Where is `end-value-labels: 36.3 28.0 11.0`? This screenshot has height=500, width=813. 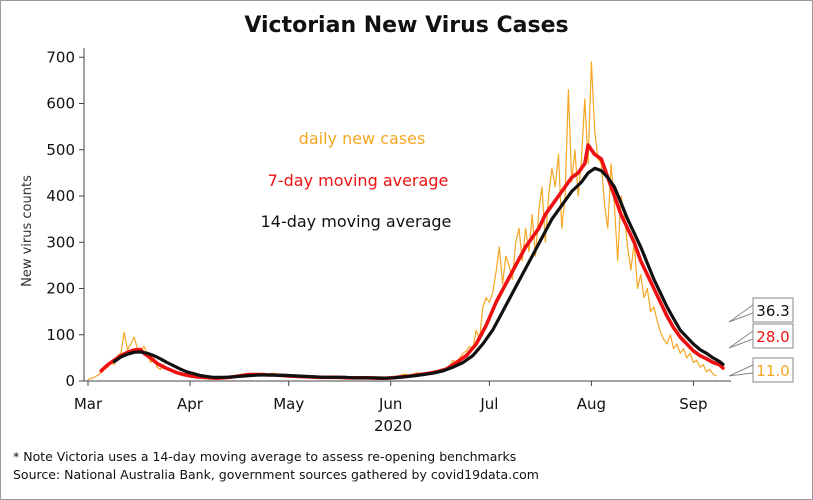
end-value-labels: 36.3 28.0 11.0 is located at coordinates (761, 340).